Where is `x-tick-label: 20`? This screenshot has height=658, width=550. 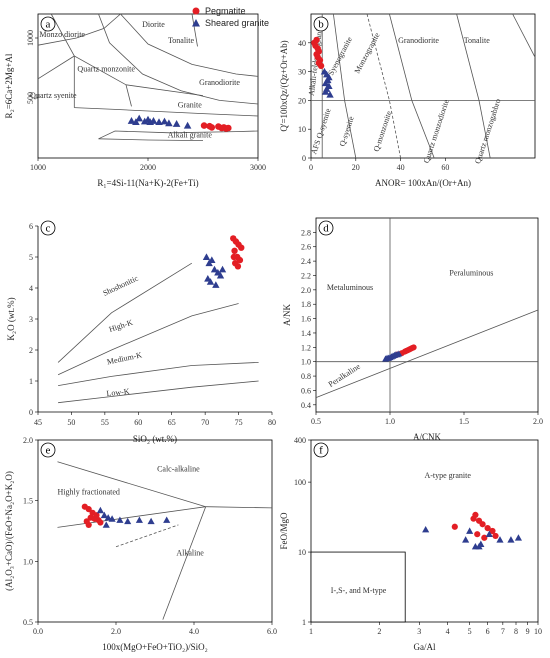 x-tick-label: 20 is located at coordinates (356, 167).